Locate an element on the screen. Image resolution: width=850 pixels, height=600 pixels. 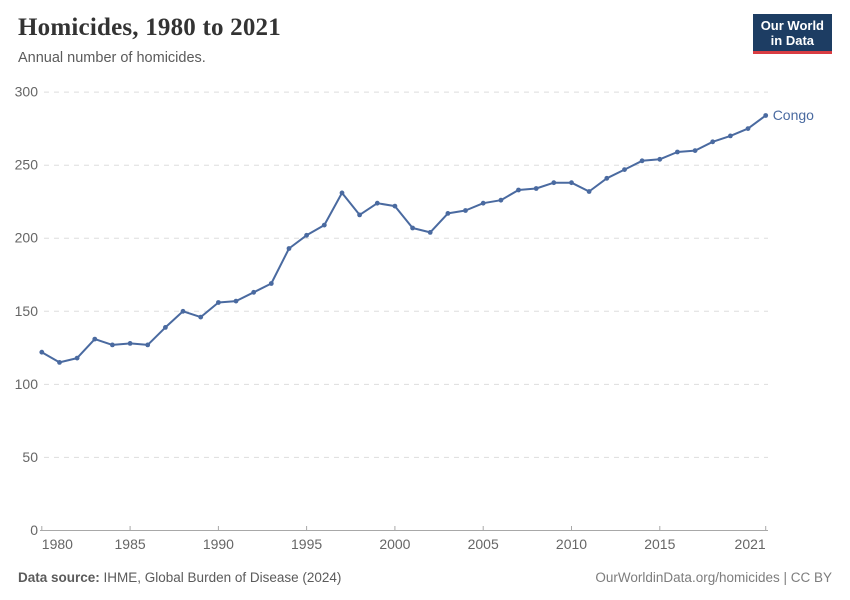
x-tick-label: 2021 is located at coordinates (750, 544).